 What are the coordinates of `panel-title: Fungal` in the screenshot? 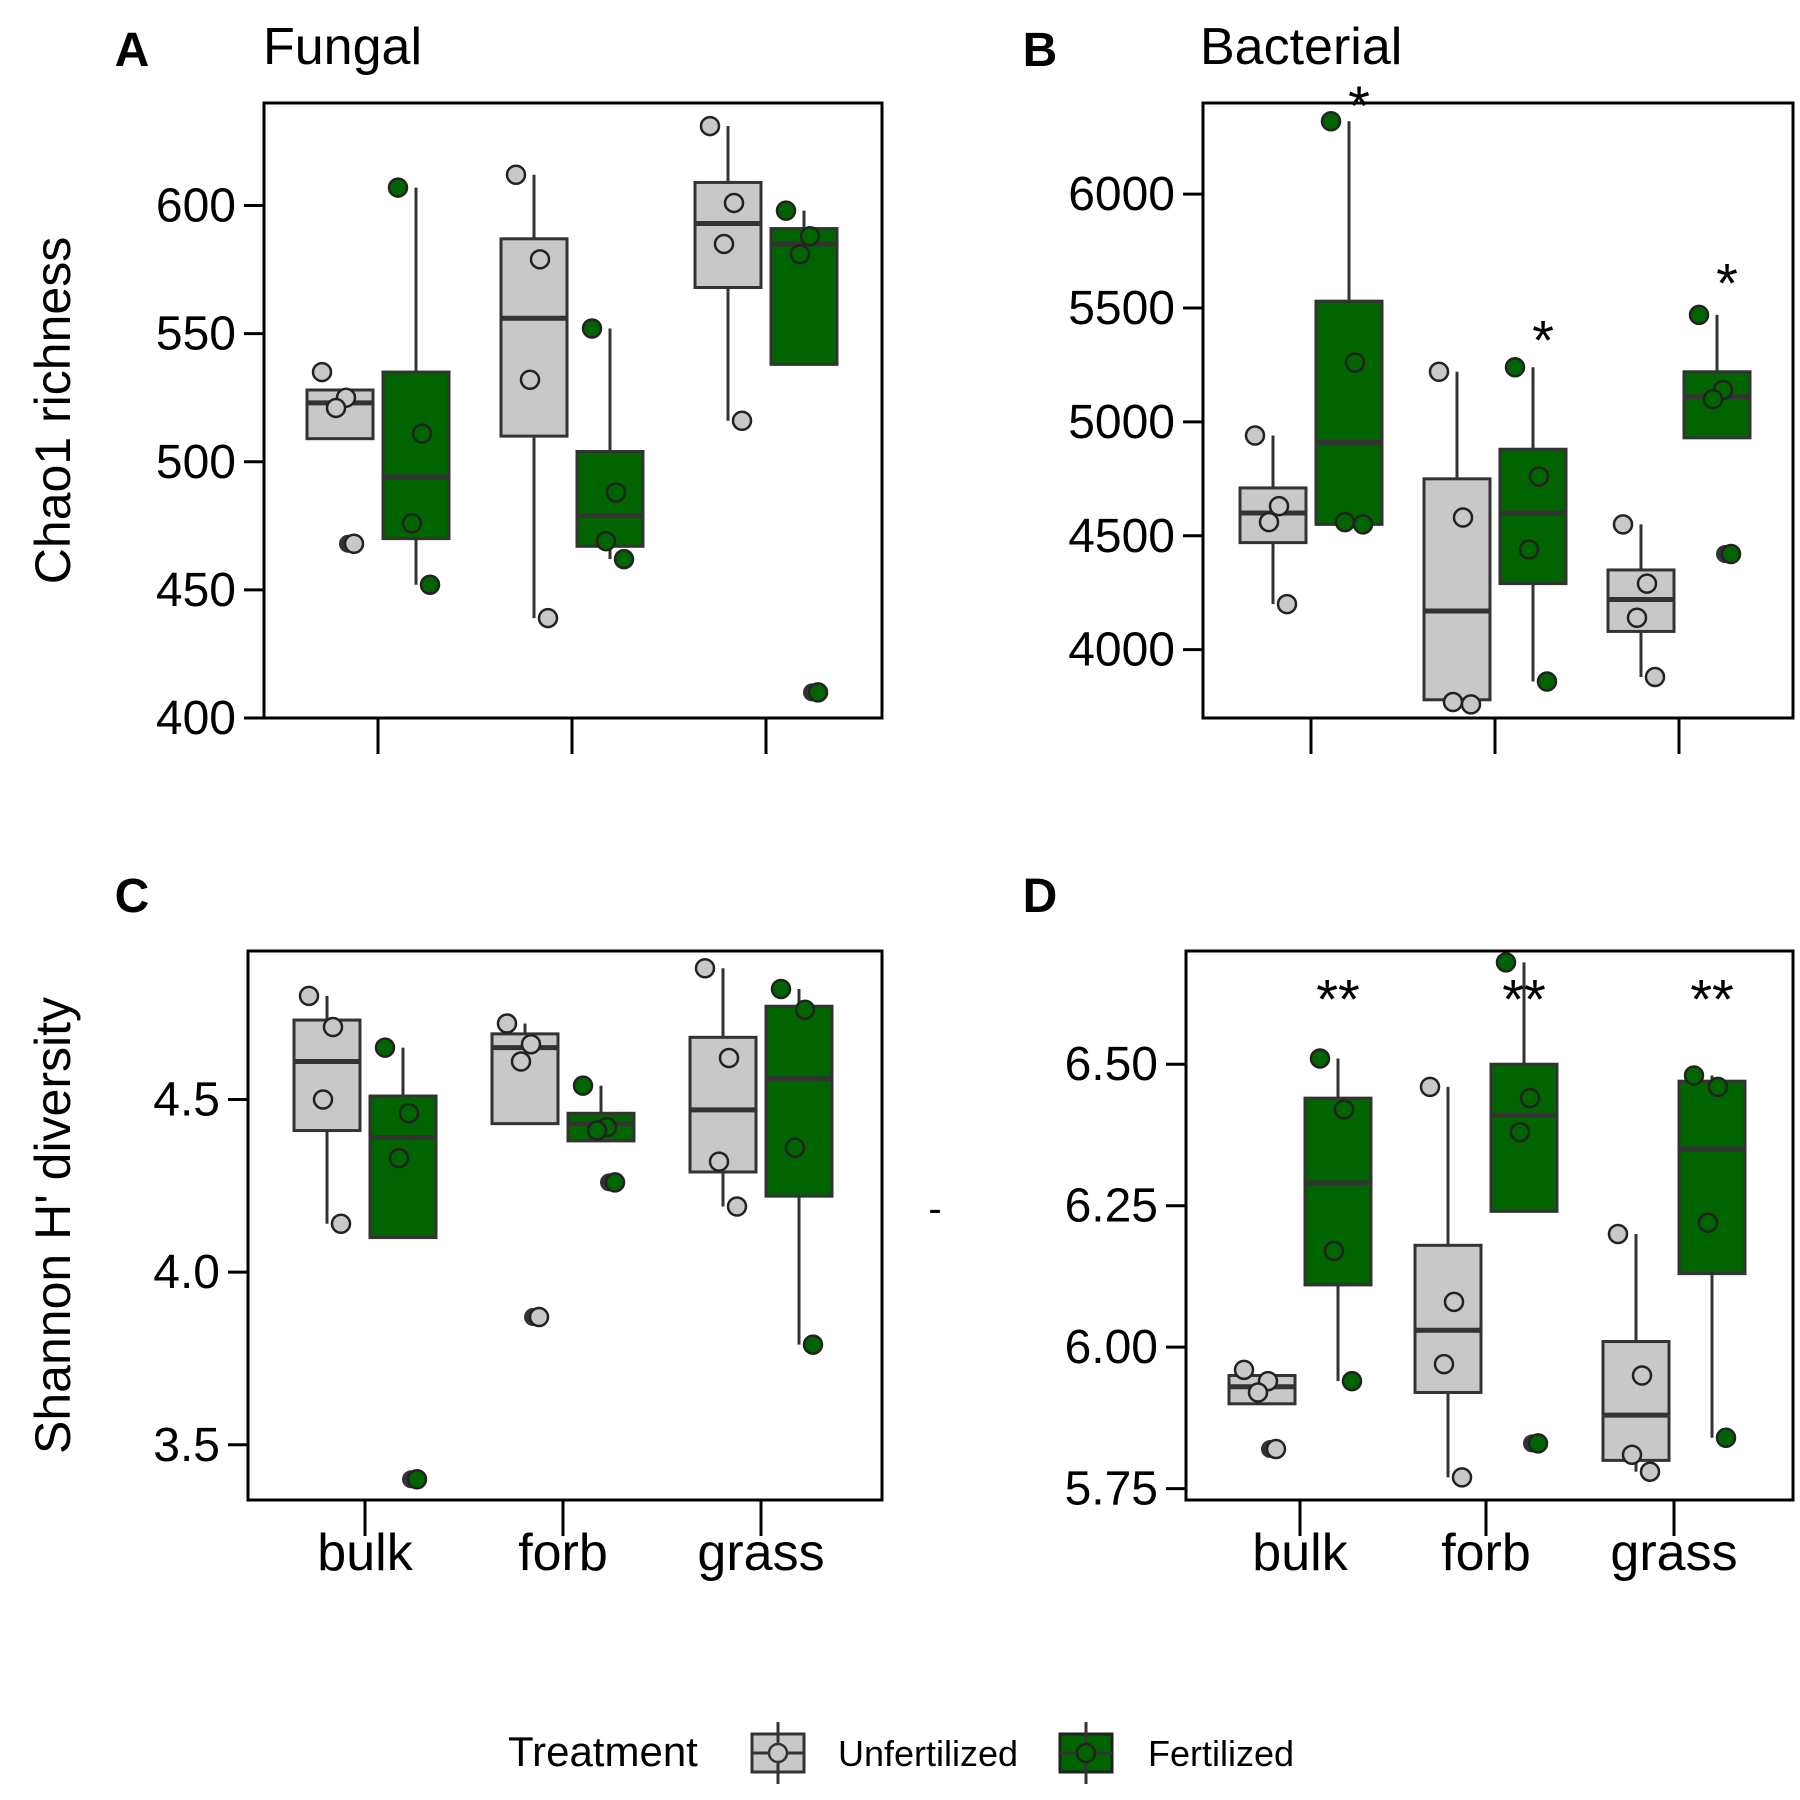 It's located at (342, 47).